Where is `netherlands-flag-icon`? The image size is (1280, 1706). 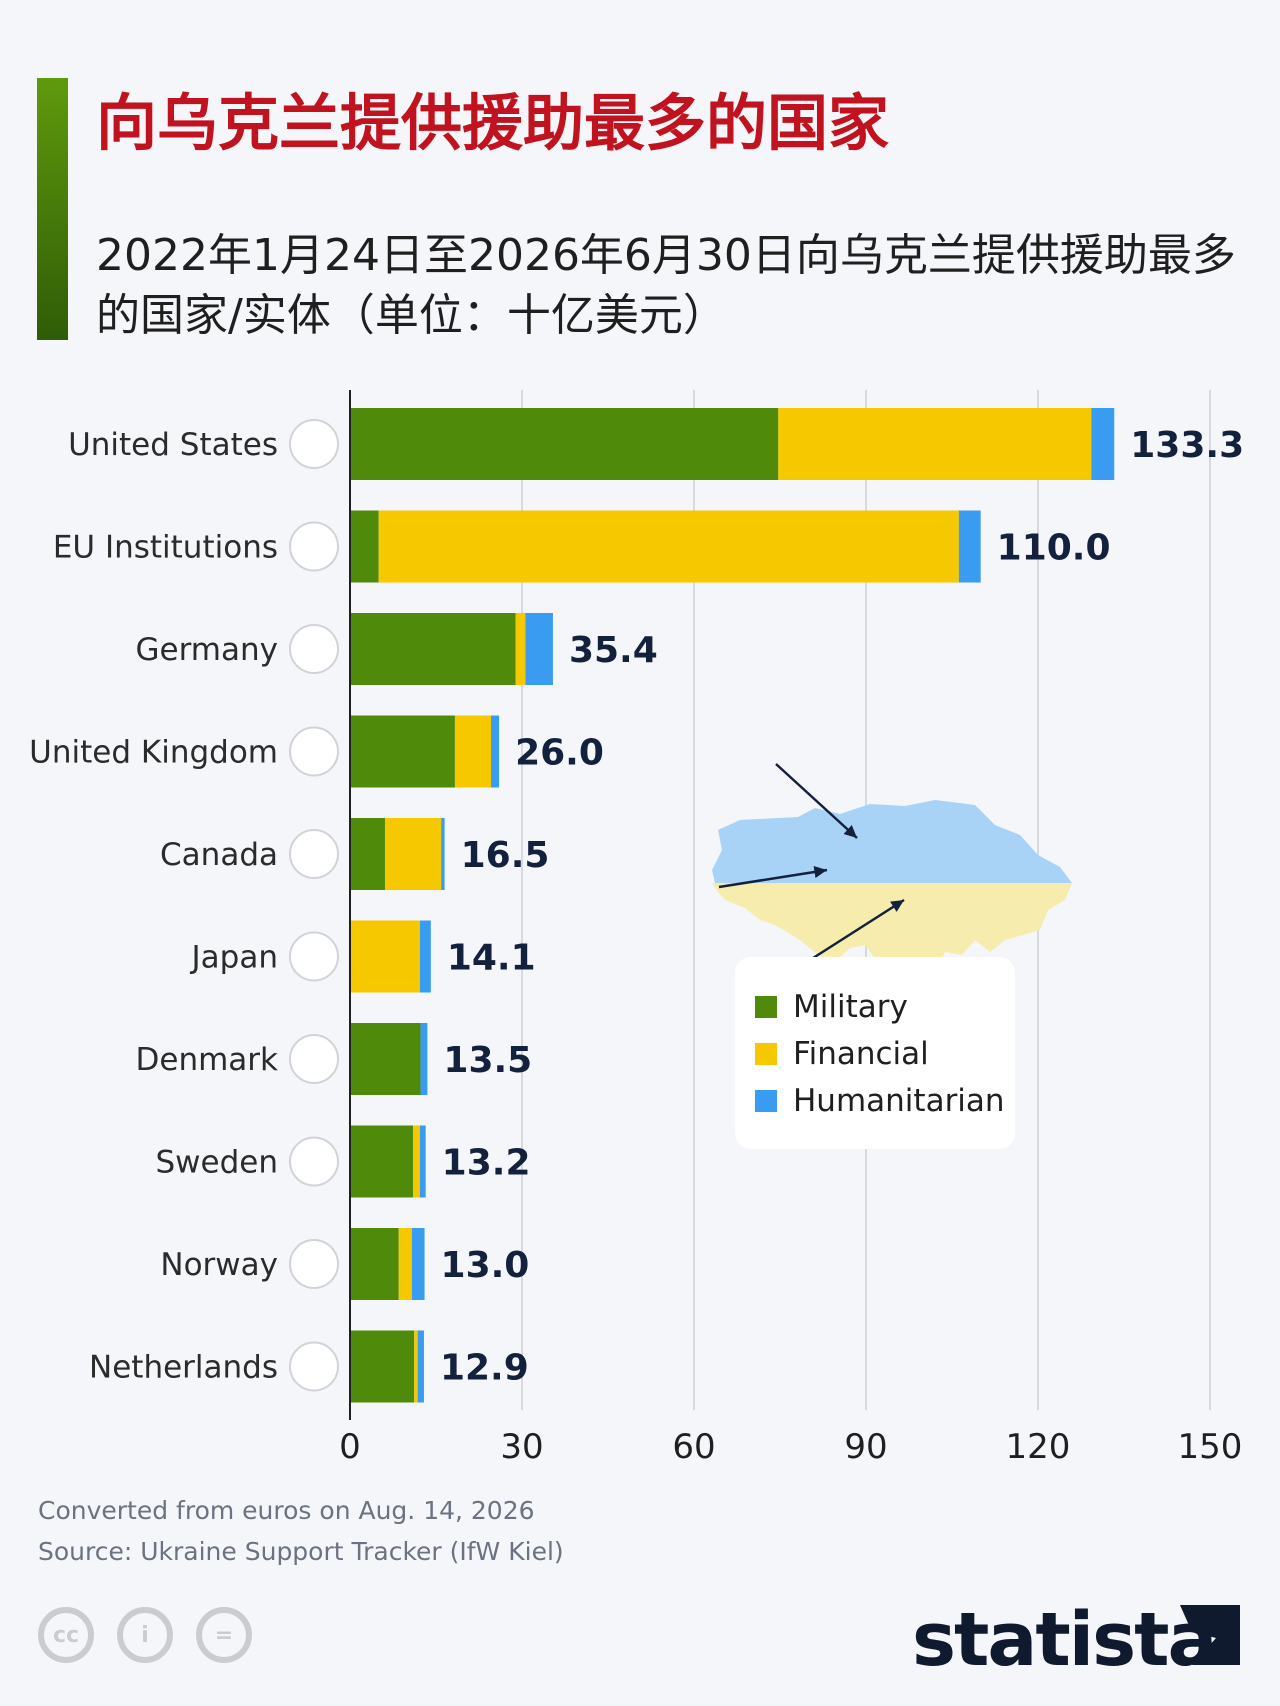 netherlands-flag-icon is located at coordinates (314, 1366).